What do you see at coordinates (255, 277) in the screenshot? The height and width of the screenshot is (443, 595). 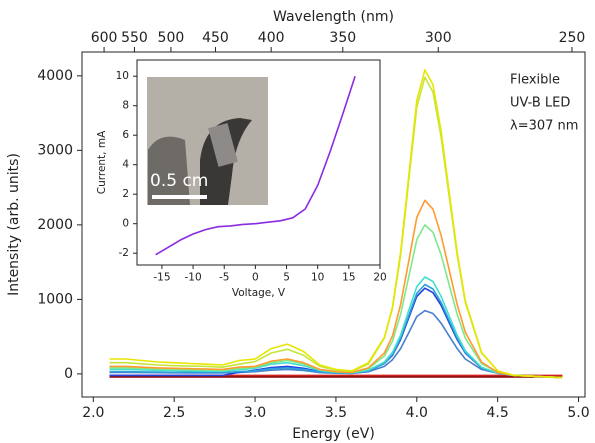 I see `x-tick-label: 0` at bounding box center [255, 277].